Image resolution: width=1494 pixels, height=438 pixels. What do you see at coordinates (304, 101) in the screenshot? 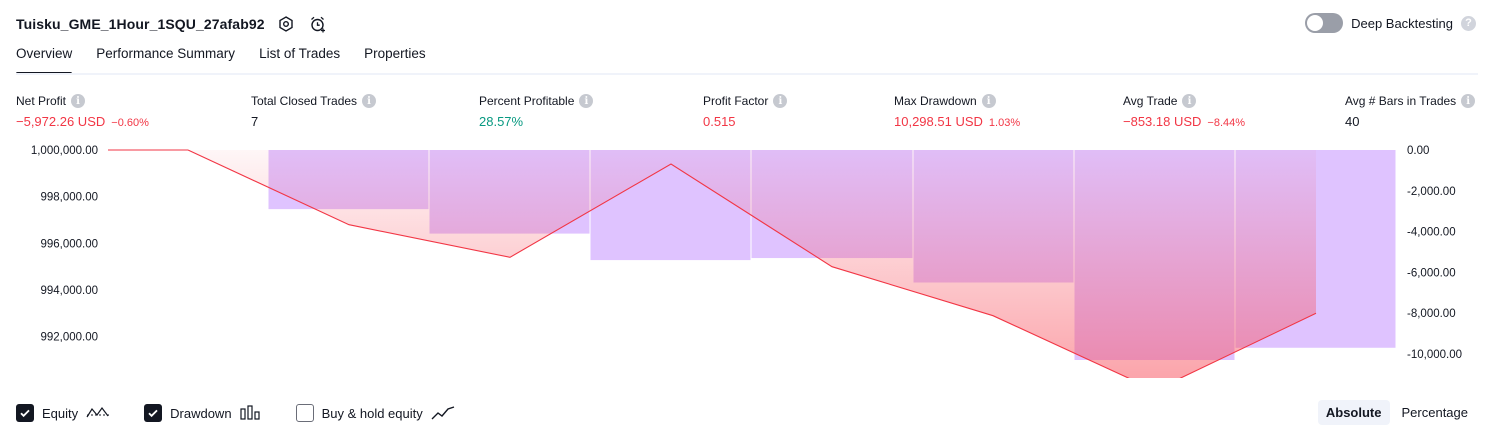
I see `metric-label-text: Total Closed Trades` at bounding box center [304, 101].